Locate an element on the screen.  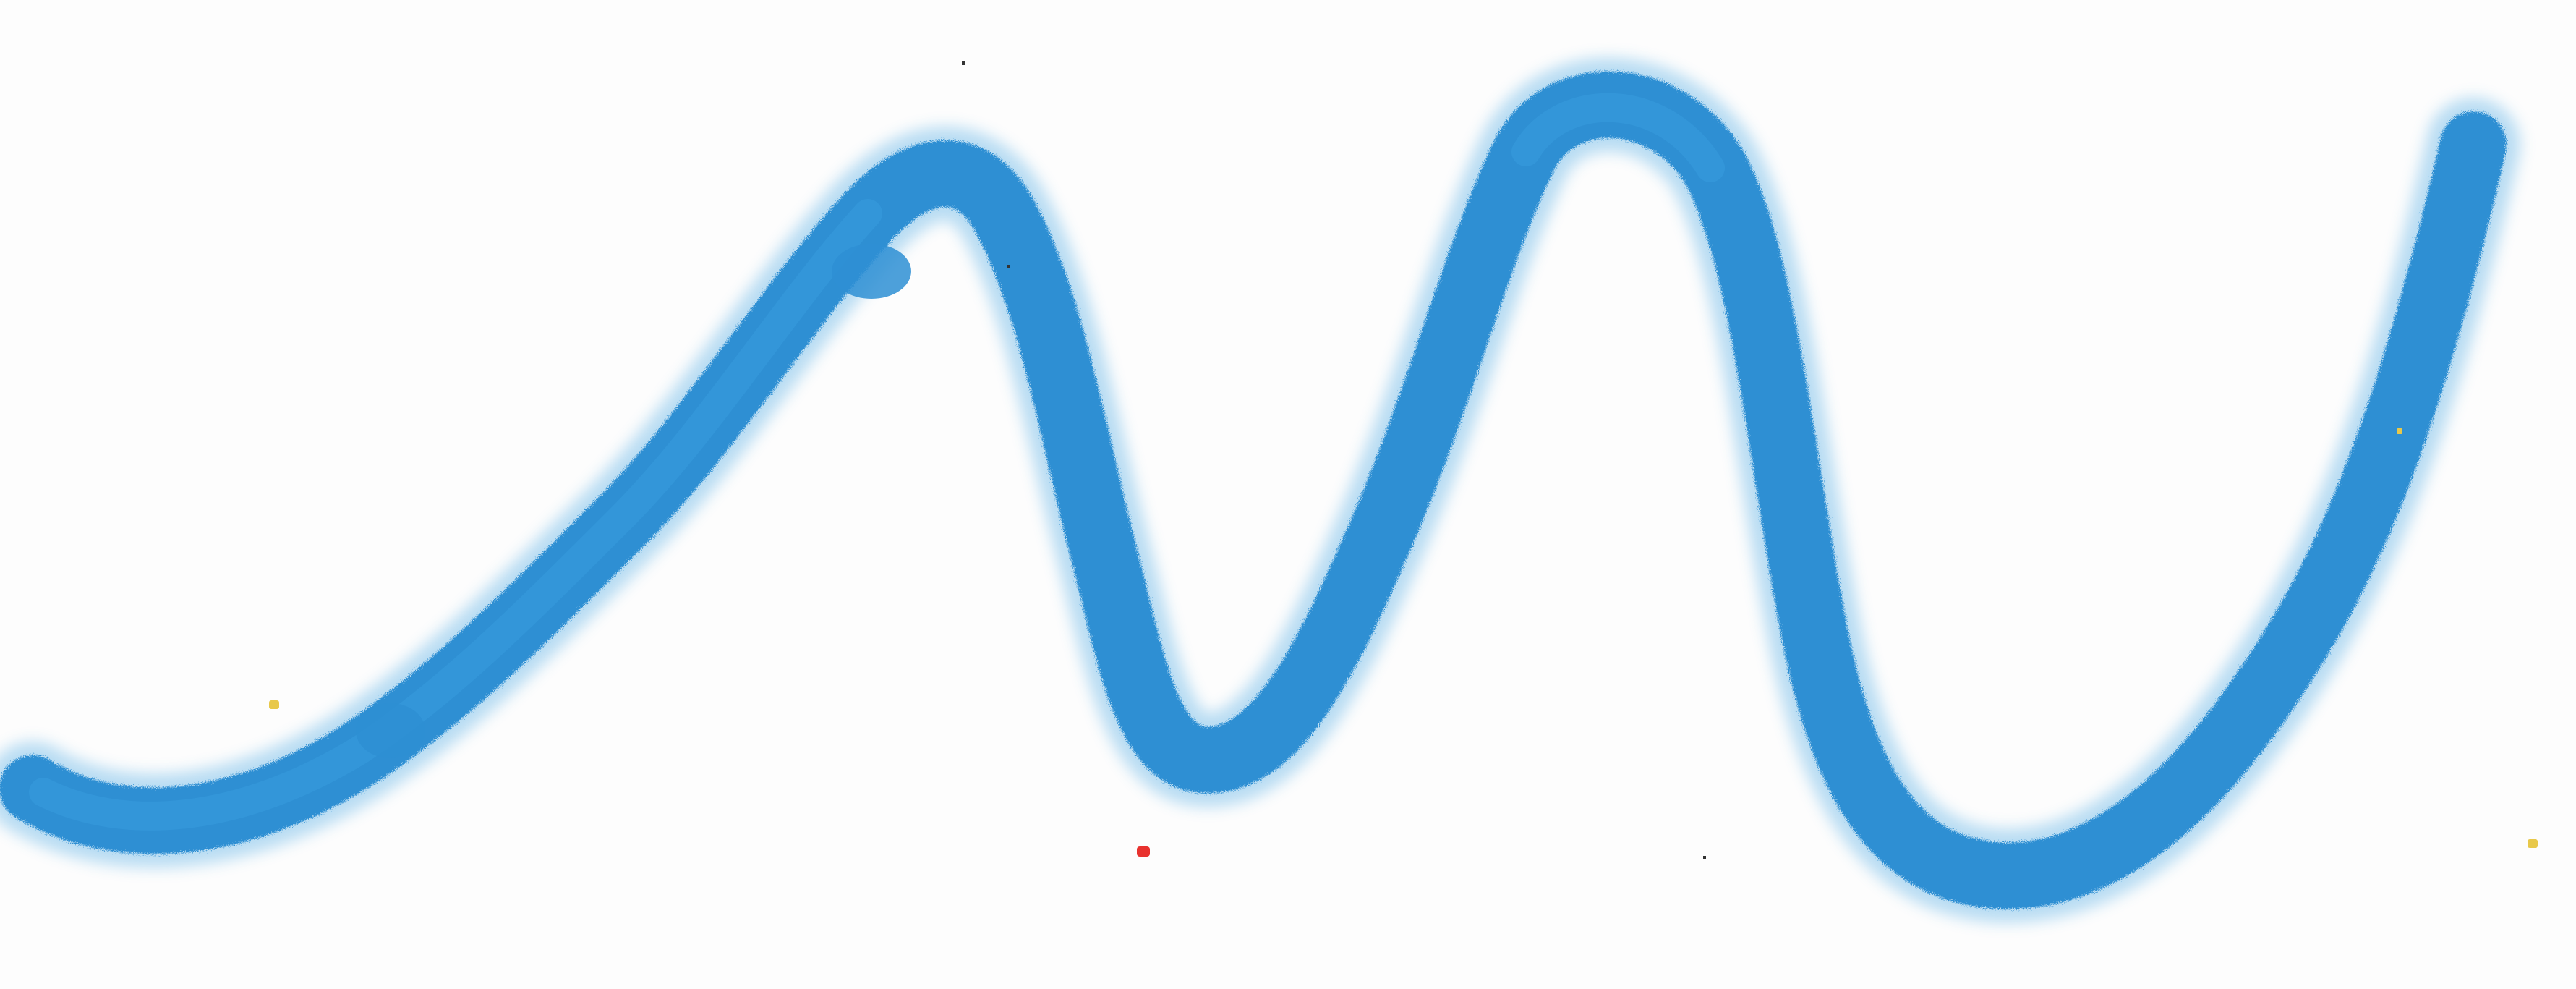
stroke-end-blob is located at coordinates (872, 271).